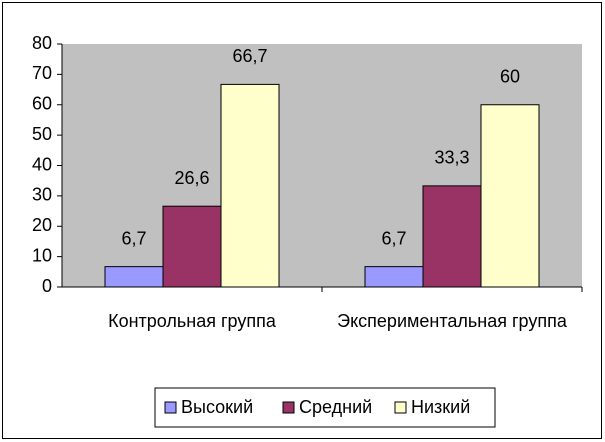 This screenshot has height=442, width=605. Describe the element at coordinates (42, 164) in the screenshot. I see `y-tick-label: 40` at that location.